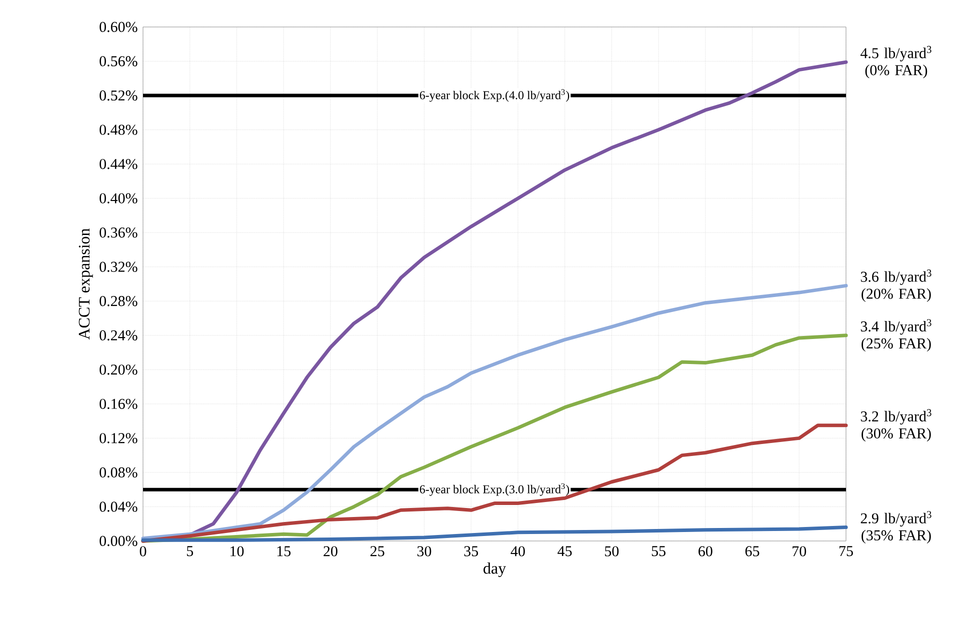 The image size is (958, 626). What do you see at coordinates (119, 541) in the screenshot?
I see `y-tick-label: 0.00%` at bounding box center [119, 541].